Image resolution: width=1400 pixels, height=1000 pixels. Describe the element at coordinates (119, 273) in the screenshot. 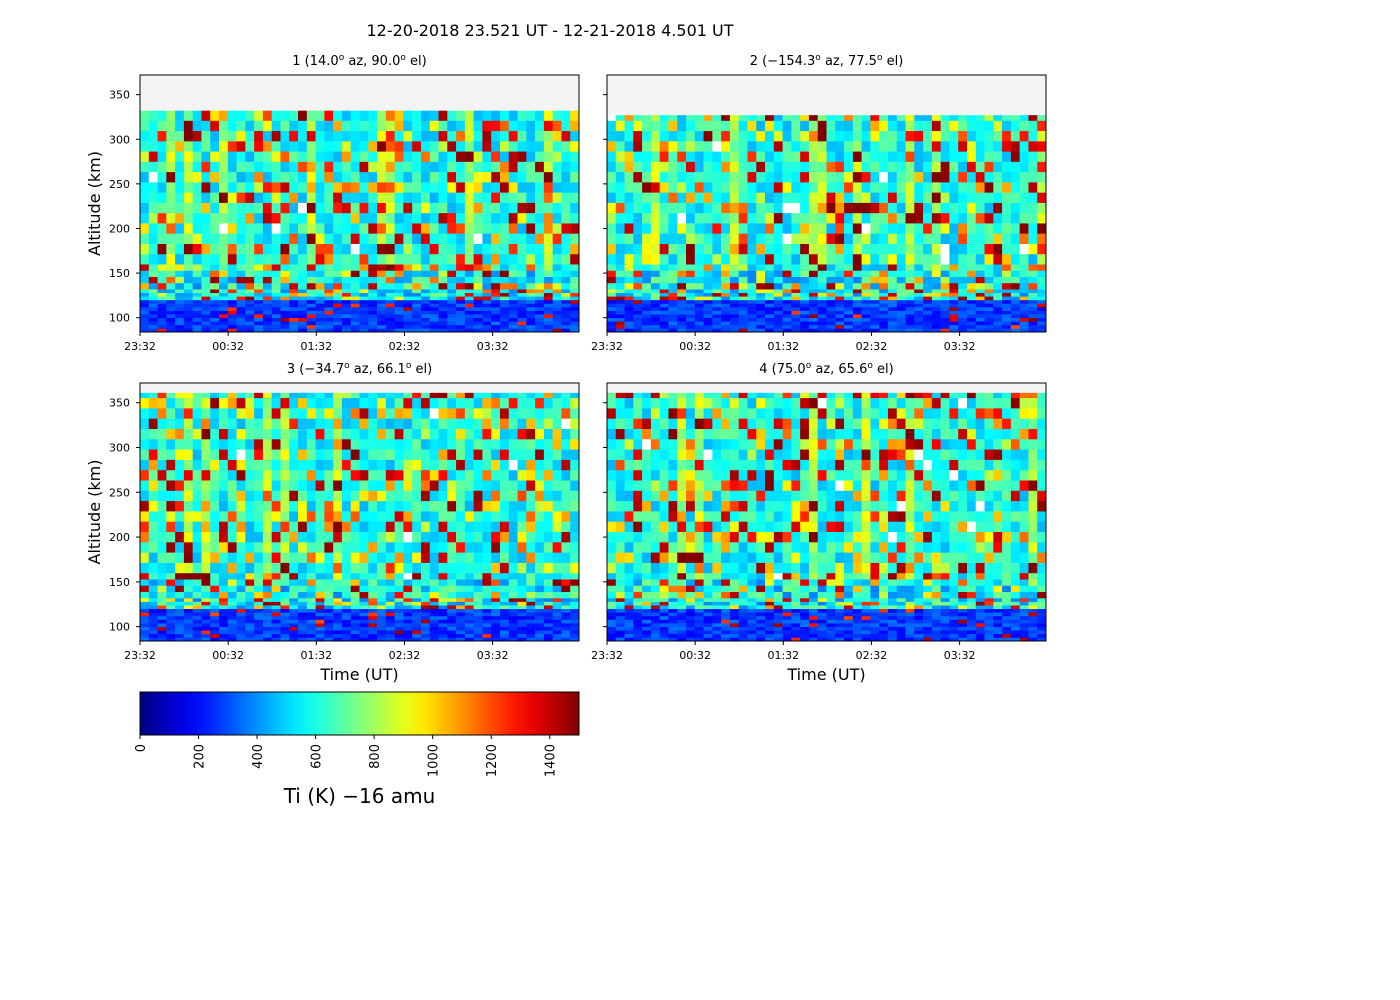

I see `y-tick-label: 150` at that location.